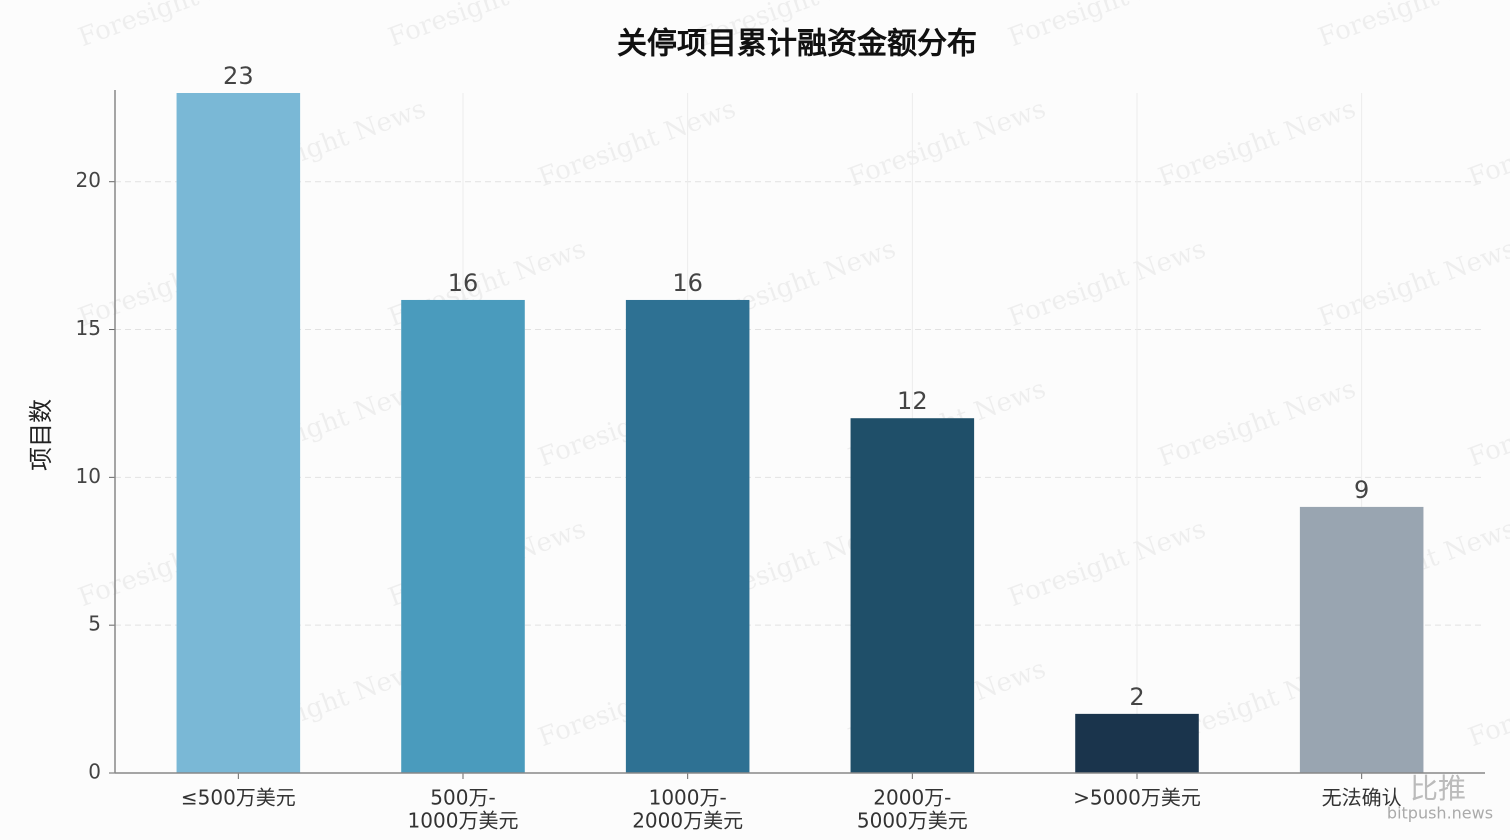  I want to click on watermark-logo: 比推, so click(1438, 788).